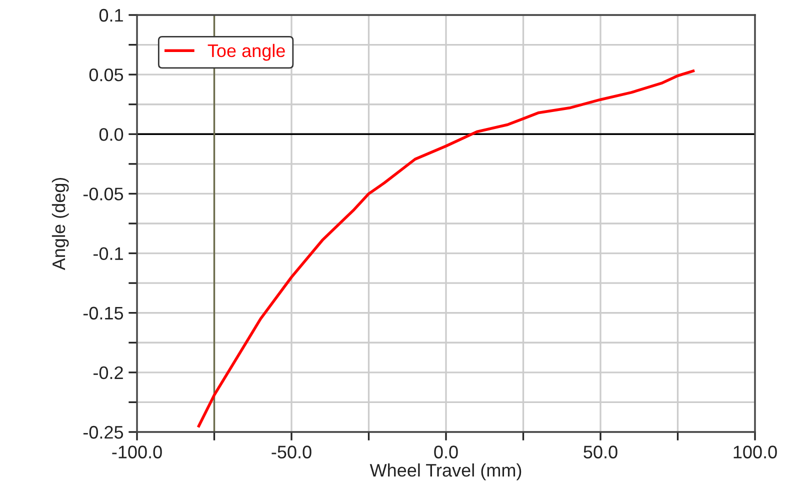  Describe the element at coordinates (60, 224) in the screenshot. I see `y-axis-title: Angle (deg)` at that location.